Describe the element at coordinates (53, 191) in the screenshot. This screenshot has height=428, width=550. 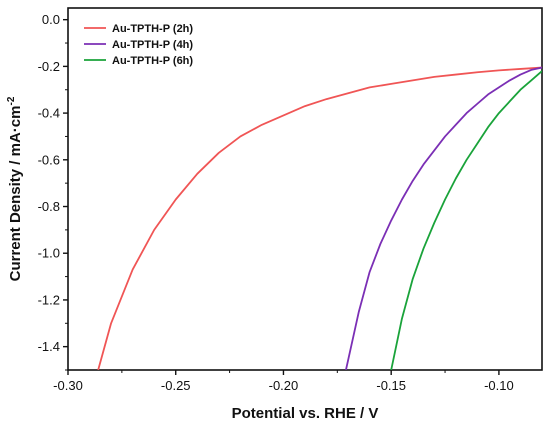
I see `y-axis: 0.0 -0.2 -0.4 -0.6 -0.8 -1.0 -1.2 -1.4` at that location.